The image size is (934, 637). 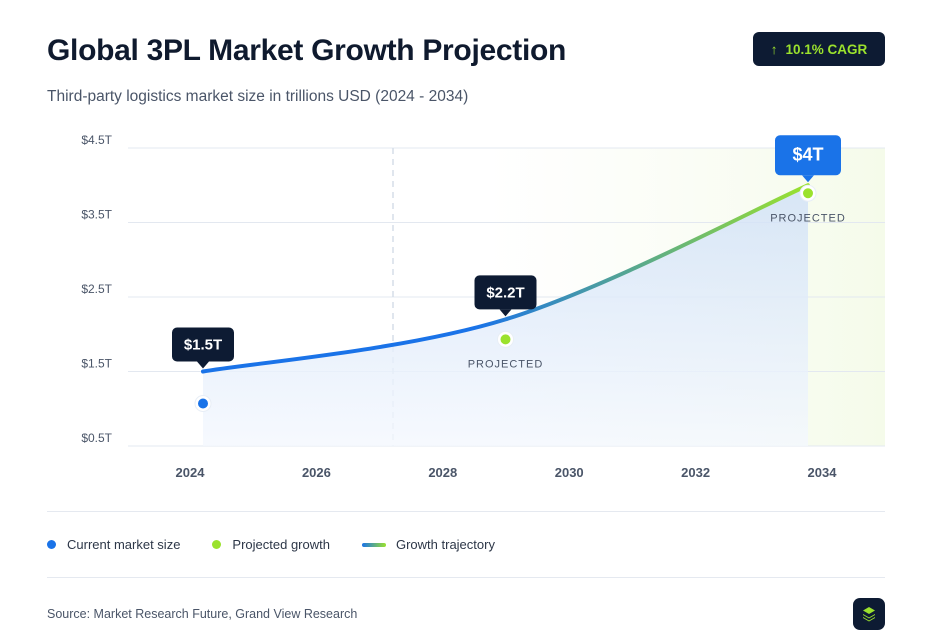 I want to click on legend-trajectory: Growth trajectory, so click(x=428, y=544).